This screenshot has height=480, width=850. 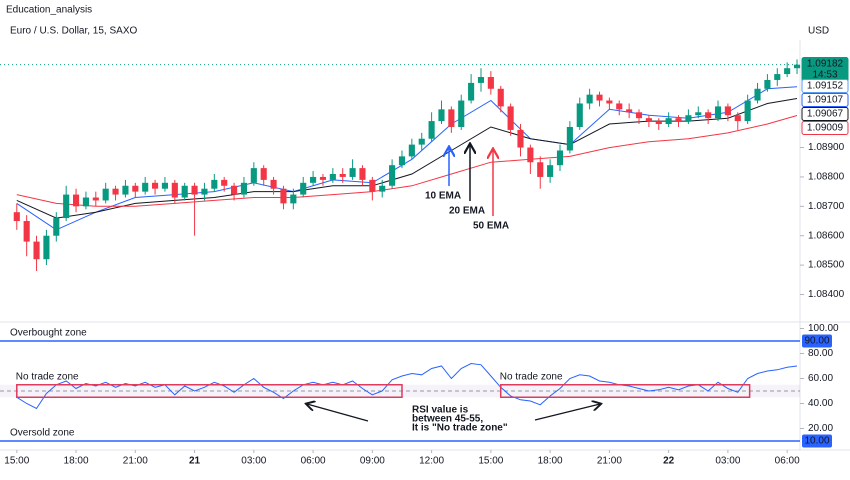 What do you see at coordinates (460, 428) in the screenshot?
I see `rsi-annotation: It is "No trade zone"` at bounding box center [460, 428].